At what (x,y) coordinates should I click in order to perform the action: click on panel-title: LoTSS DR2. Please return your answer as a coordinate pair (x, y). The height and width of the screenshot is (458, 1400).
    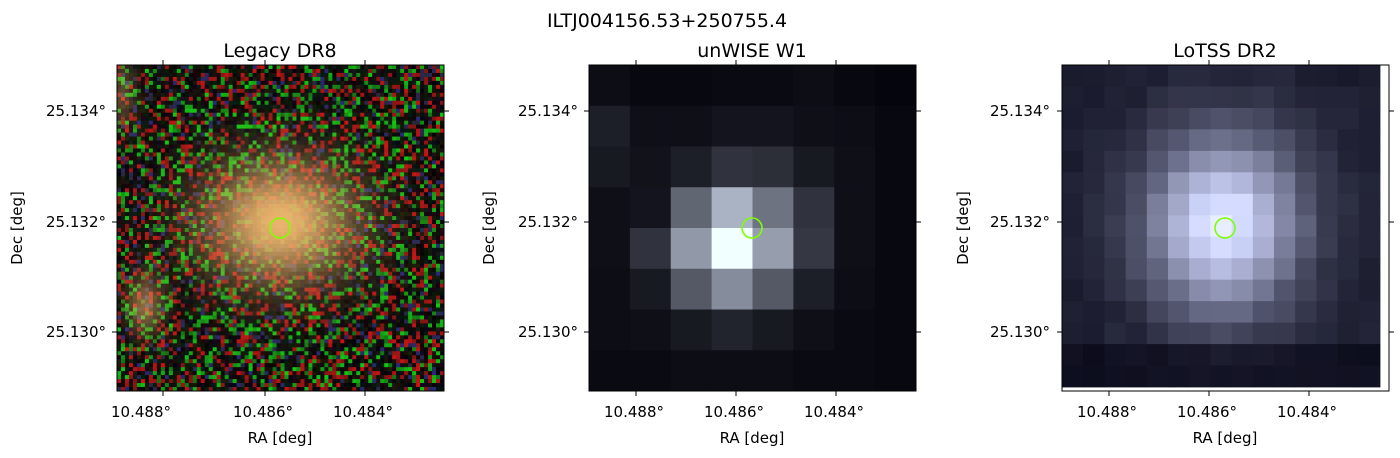
    Looking at the image, I should click on (1225, 51).